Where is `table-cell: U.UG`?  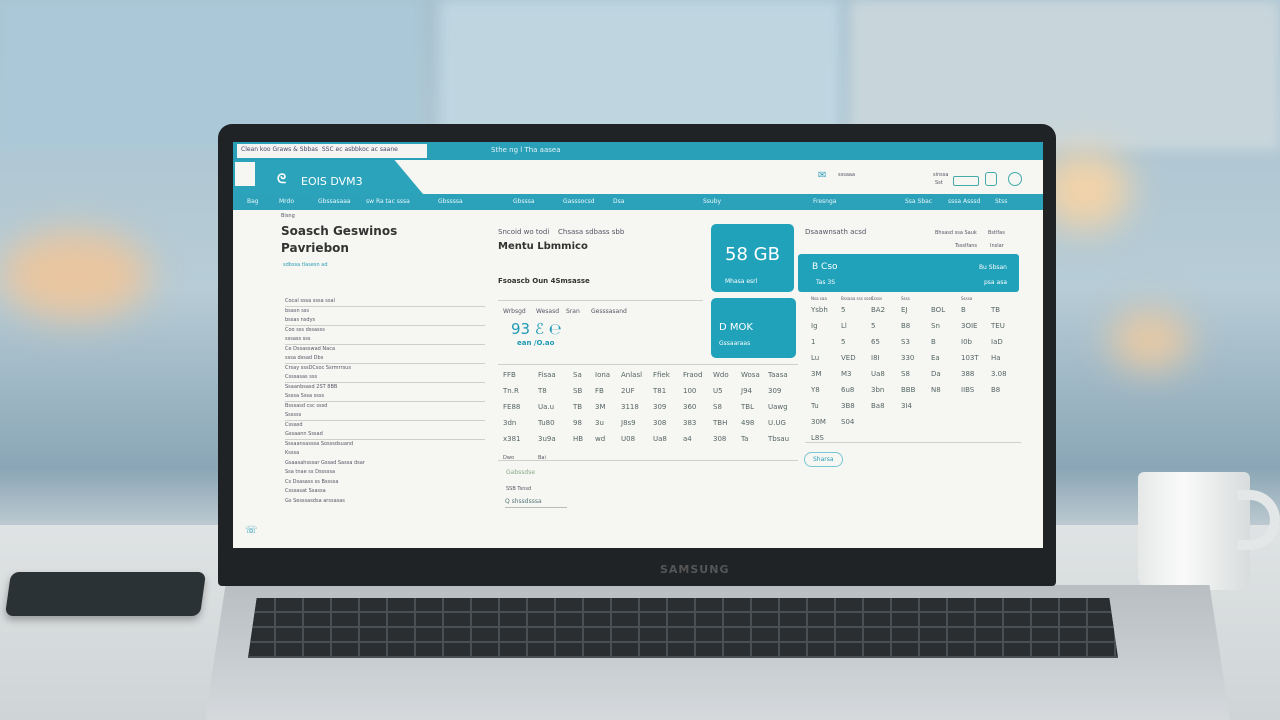
table-cell: U.UG is located at coordinates (777, 423).